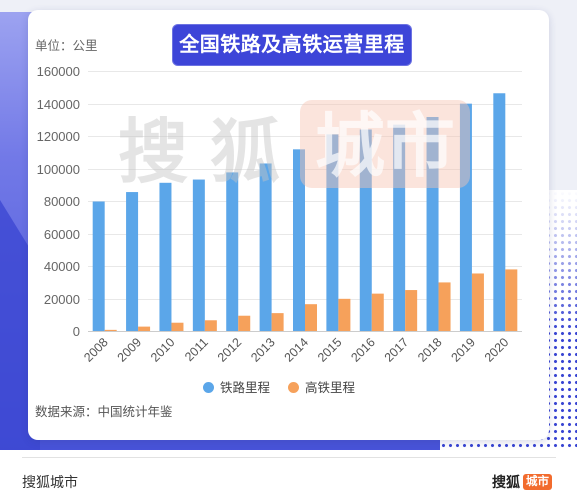 The height and width of the screenshot is (500, 577). Describe the element at coordinates (96, 350) in the screenshot. I see `x-tick-label: 2008` at that location.